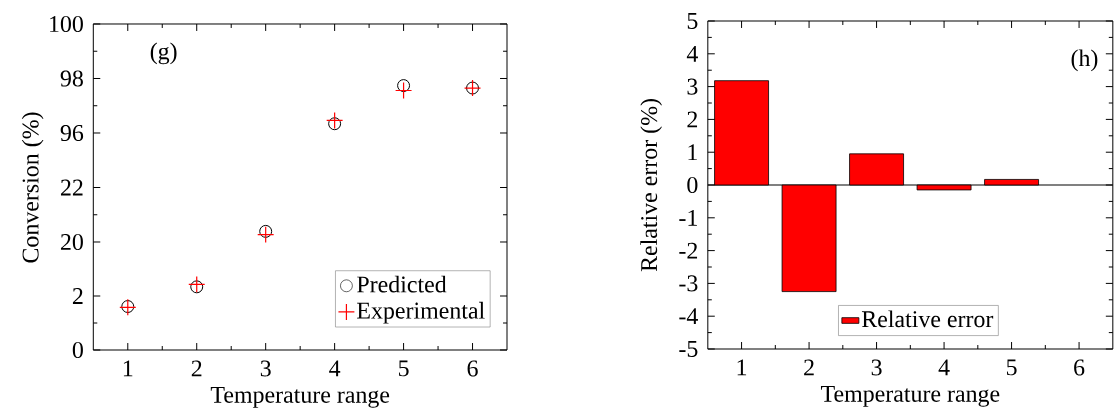  Describe the element at coordinates (66, 24) in the screenshot. I see `y-tick-label: 100` at that location.